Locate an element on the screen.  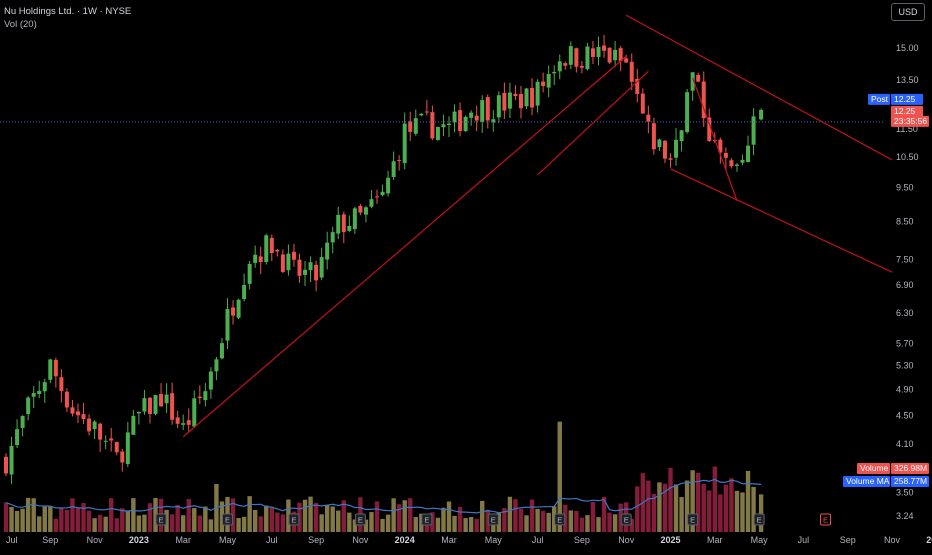
volume-ma-tag: Volume MA is located at coordinates (868, 481).